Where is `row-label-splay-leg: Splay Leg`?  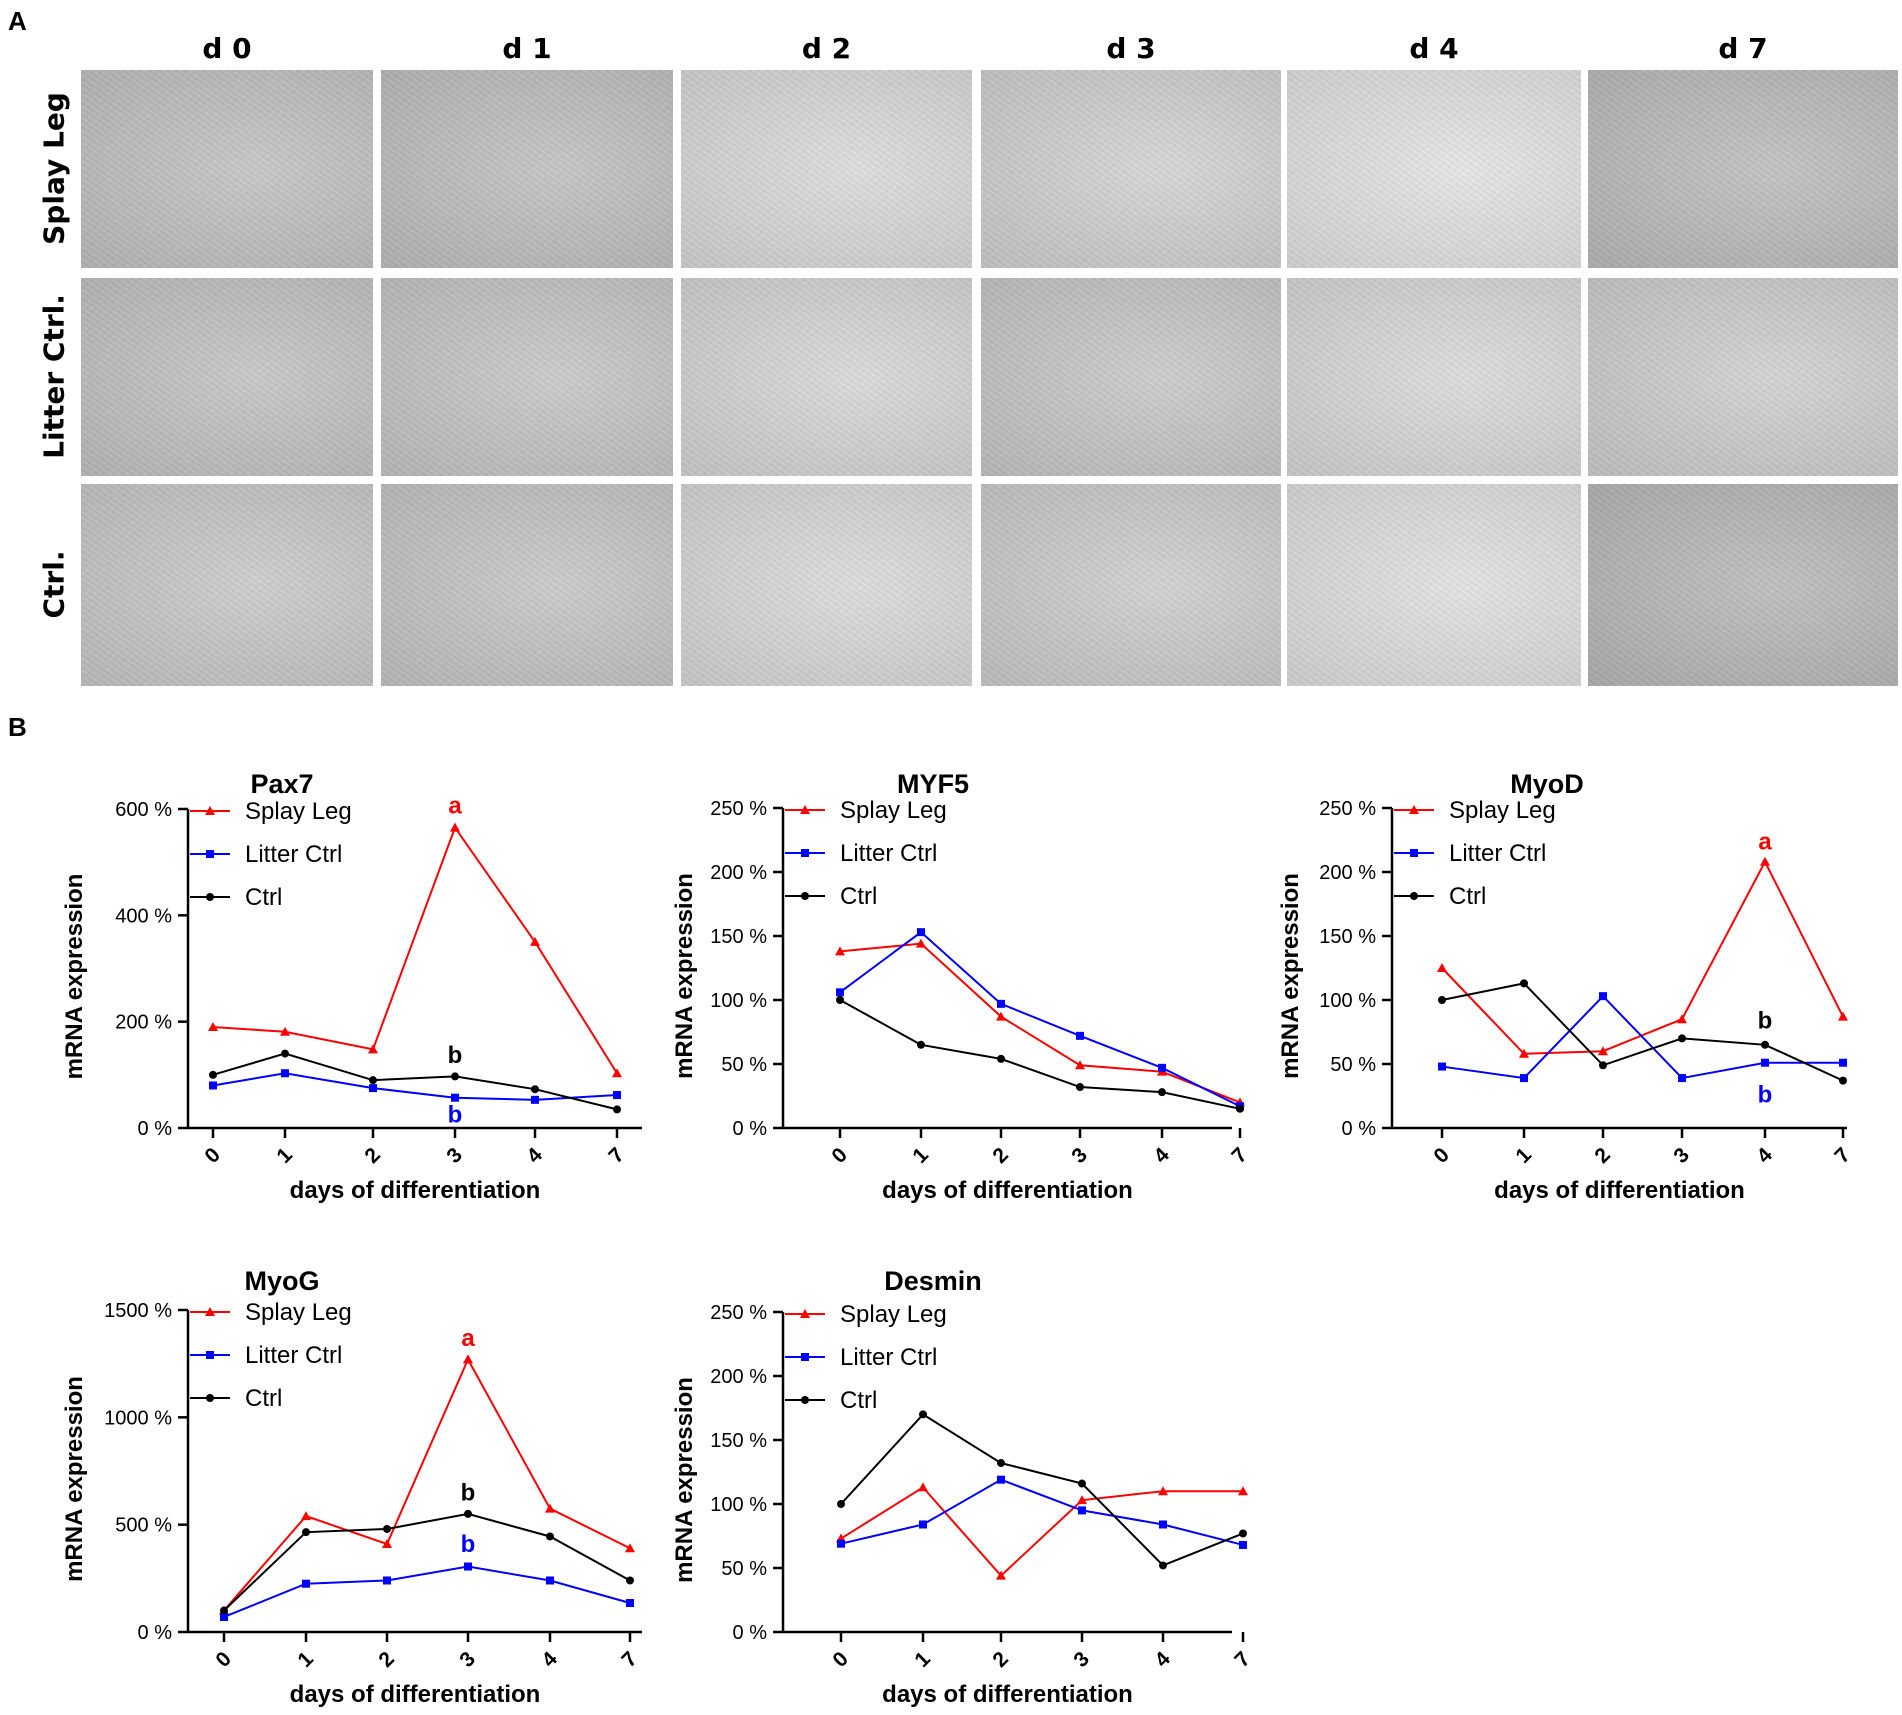 row-label-splay-leg: Splay Leg is located at coordinates (54, 168).